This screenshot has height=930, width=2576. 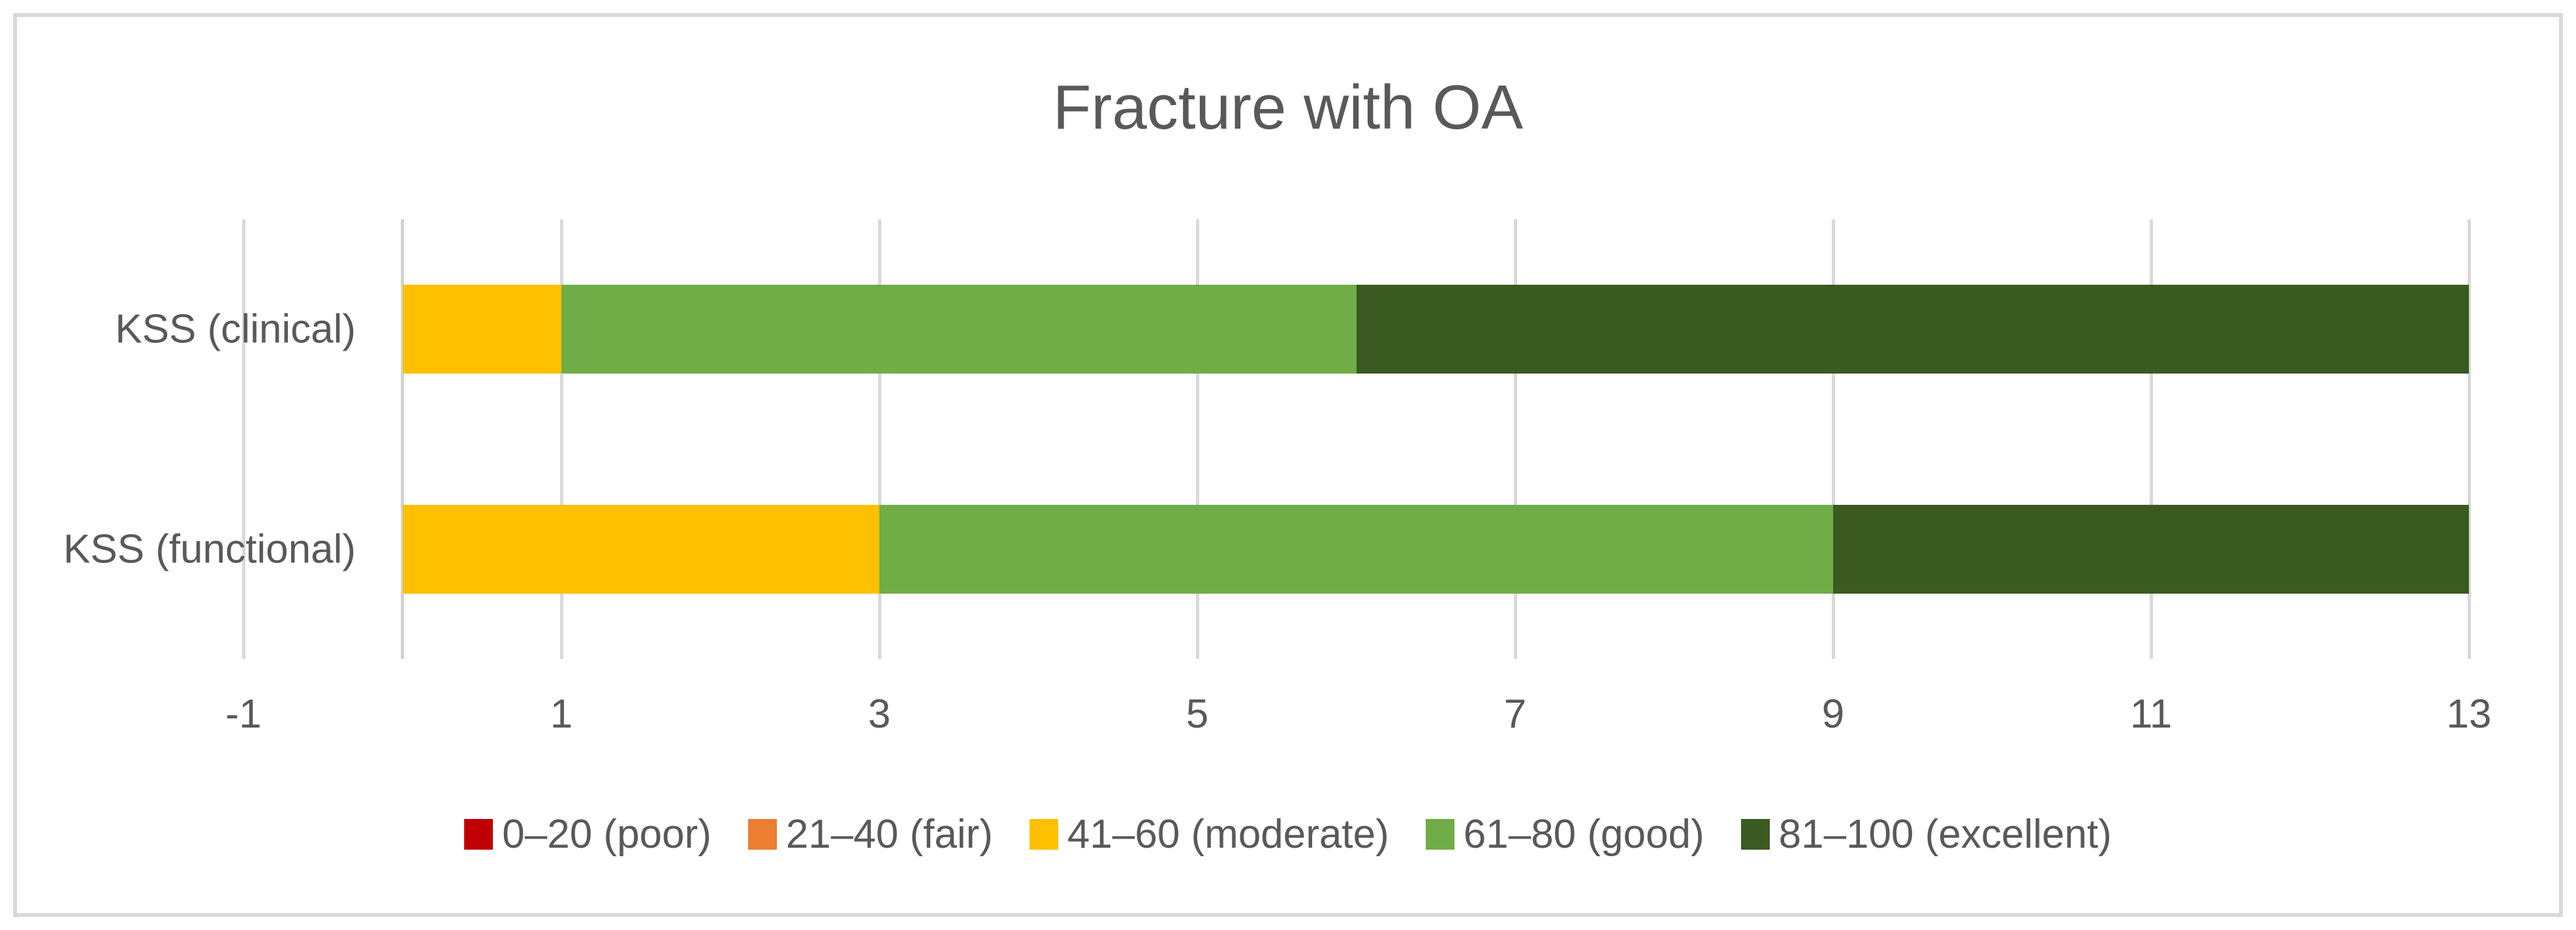 What do you see at coordinates (236, 329) in the screenshot?
I see `category-label: KSS (clinical)` at bounding box center [236, 329].